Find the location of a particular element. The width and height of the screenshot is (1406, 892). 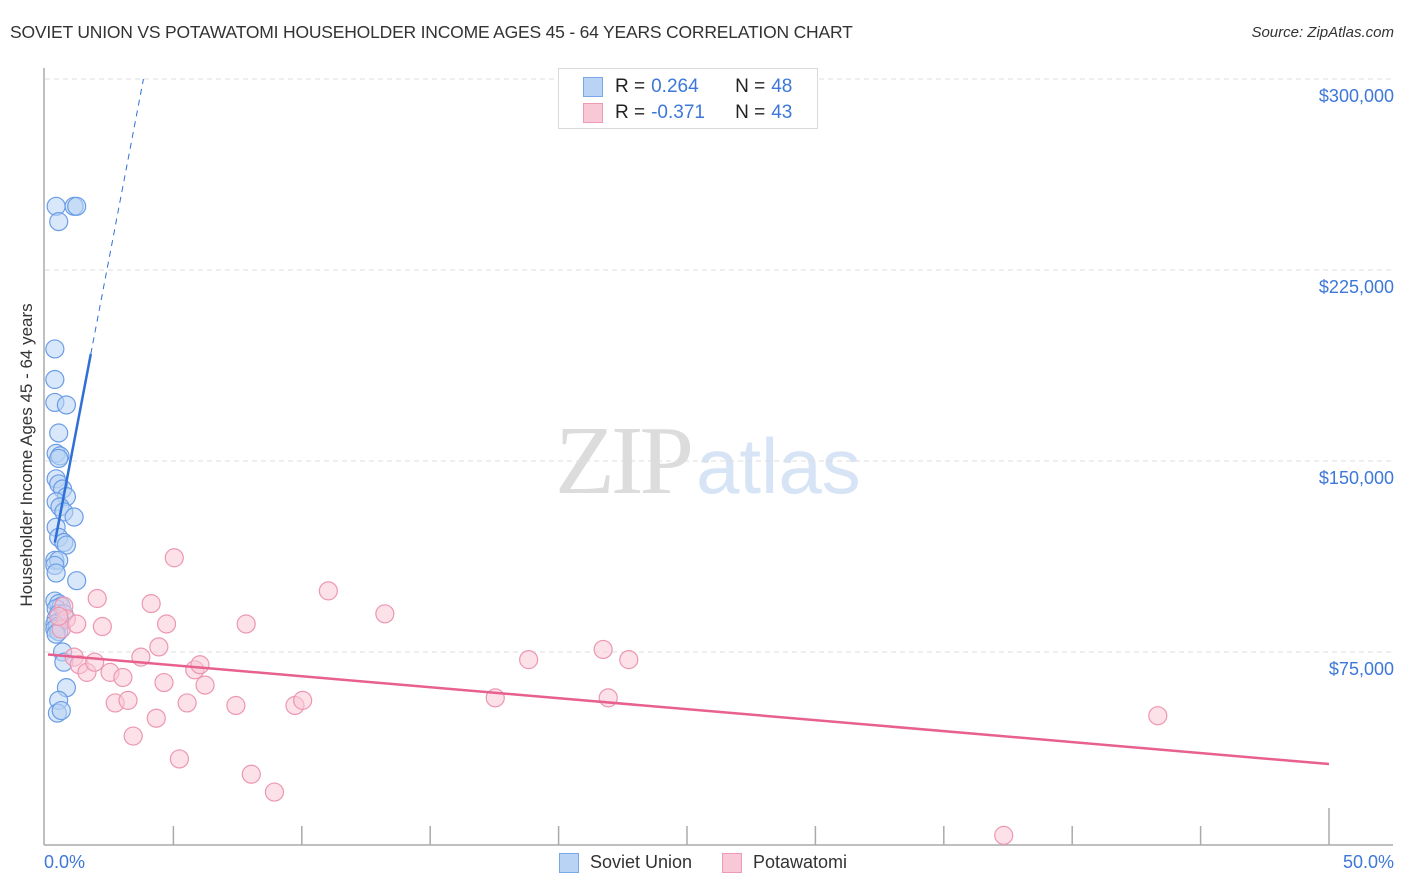

legend-row-potawatomi: R = -0.371 N = 43 is located at coordinates (687, 113).